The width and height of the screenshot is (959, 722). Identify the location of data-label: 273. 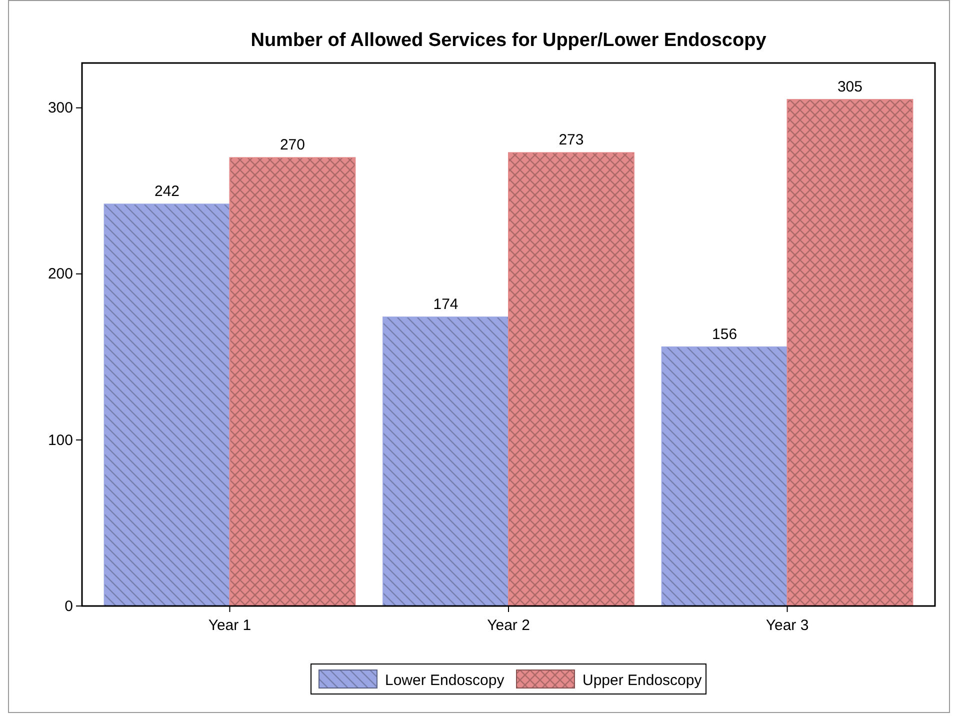
(571, 140).